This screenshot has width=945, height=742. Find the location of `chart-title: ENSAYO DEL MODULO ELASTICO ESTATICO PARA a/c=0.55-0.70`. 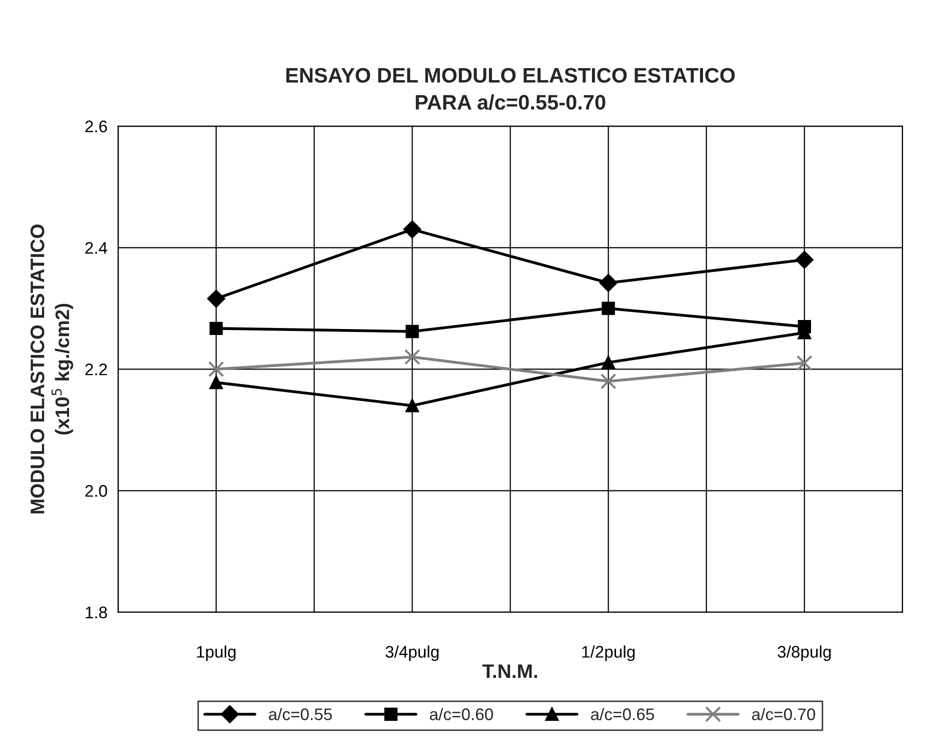

chart-title: ENSAYO DEL MODULO ELASTICO ESTATICO PARA a/c=0.55-0.70 is located at coordinates (510, 89).